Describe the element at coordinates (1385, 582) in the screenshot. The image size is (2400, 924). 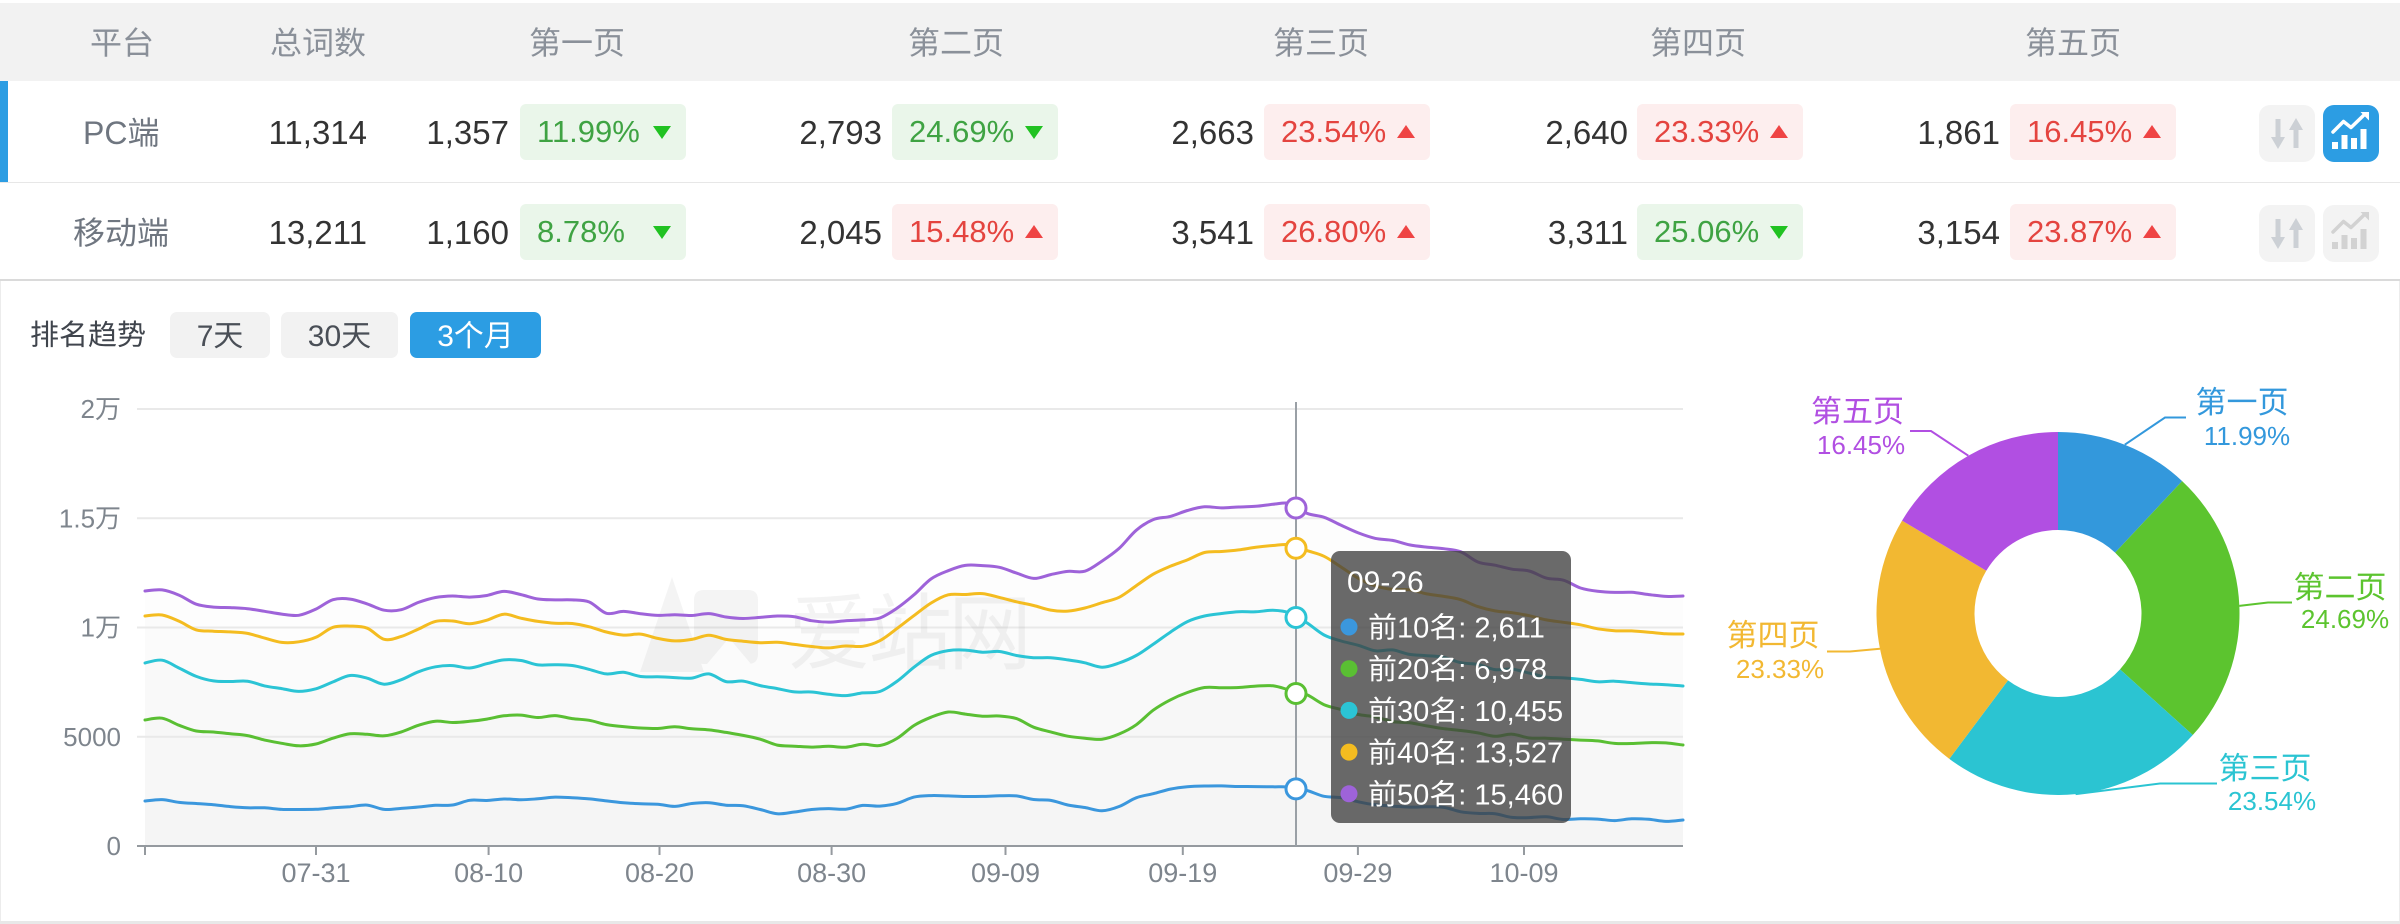
I see `svg-text: 09-26` at that location.